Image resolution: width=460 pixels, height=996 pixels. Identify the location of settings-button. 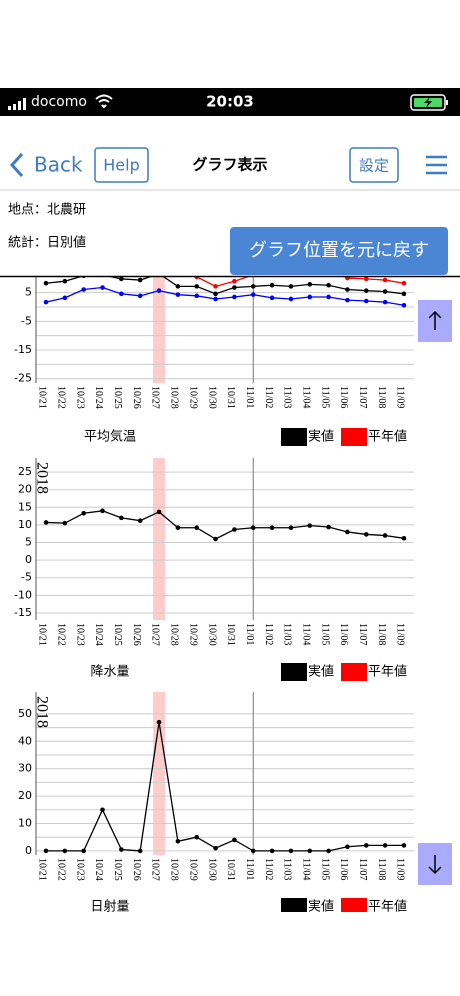
(374, 165).